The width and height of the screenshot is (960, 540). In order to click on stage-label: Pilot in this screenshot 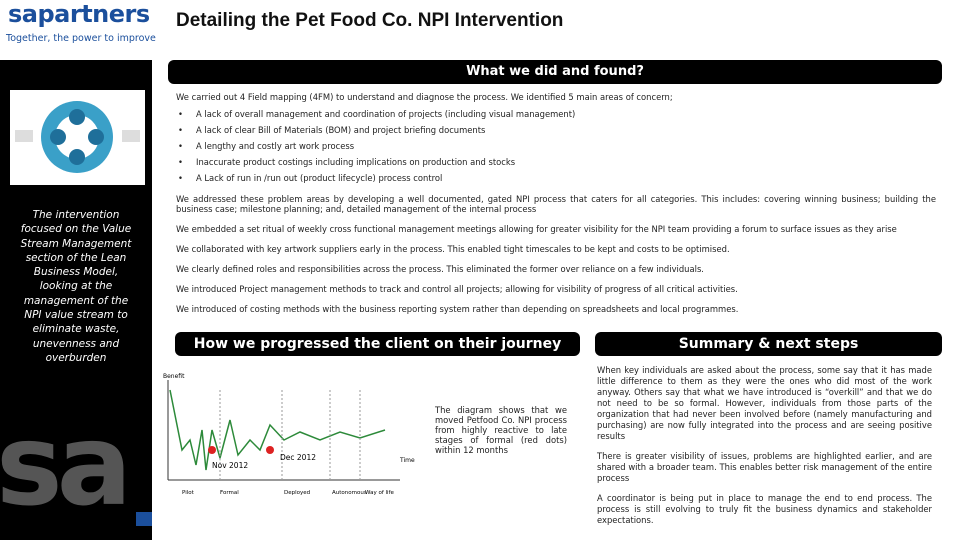, I will do `click(188, 493)`.